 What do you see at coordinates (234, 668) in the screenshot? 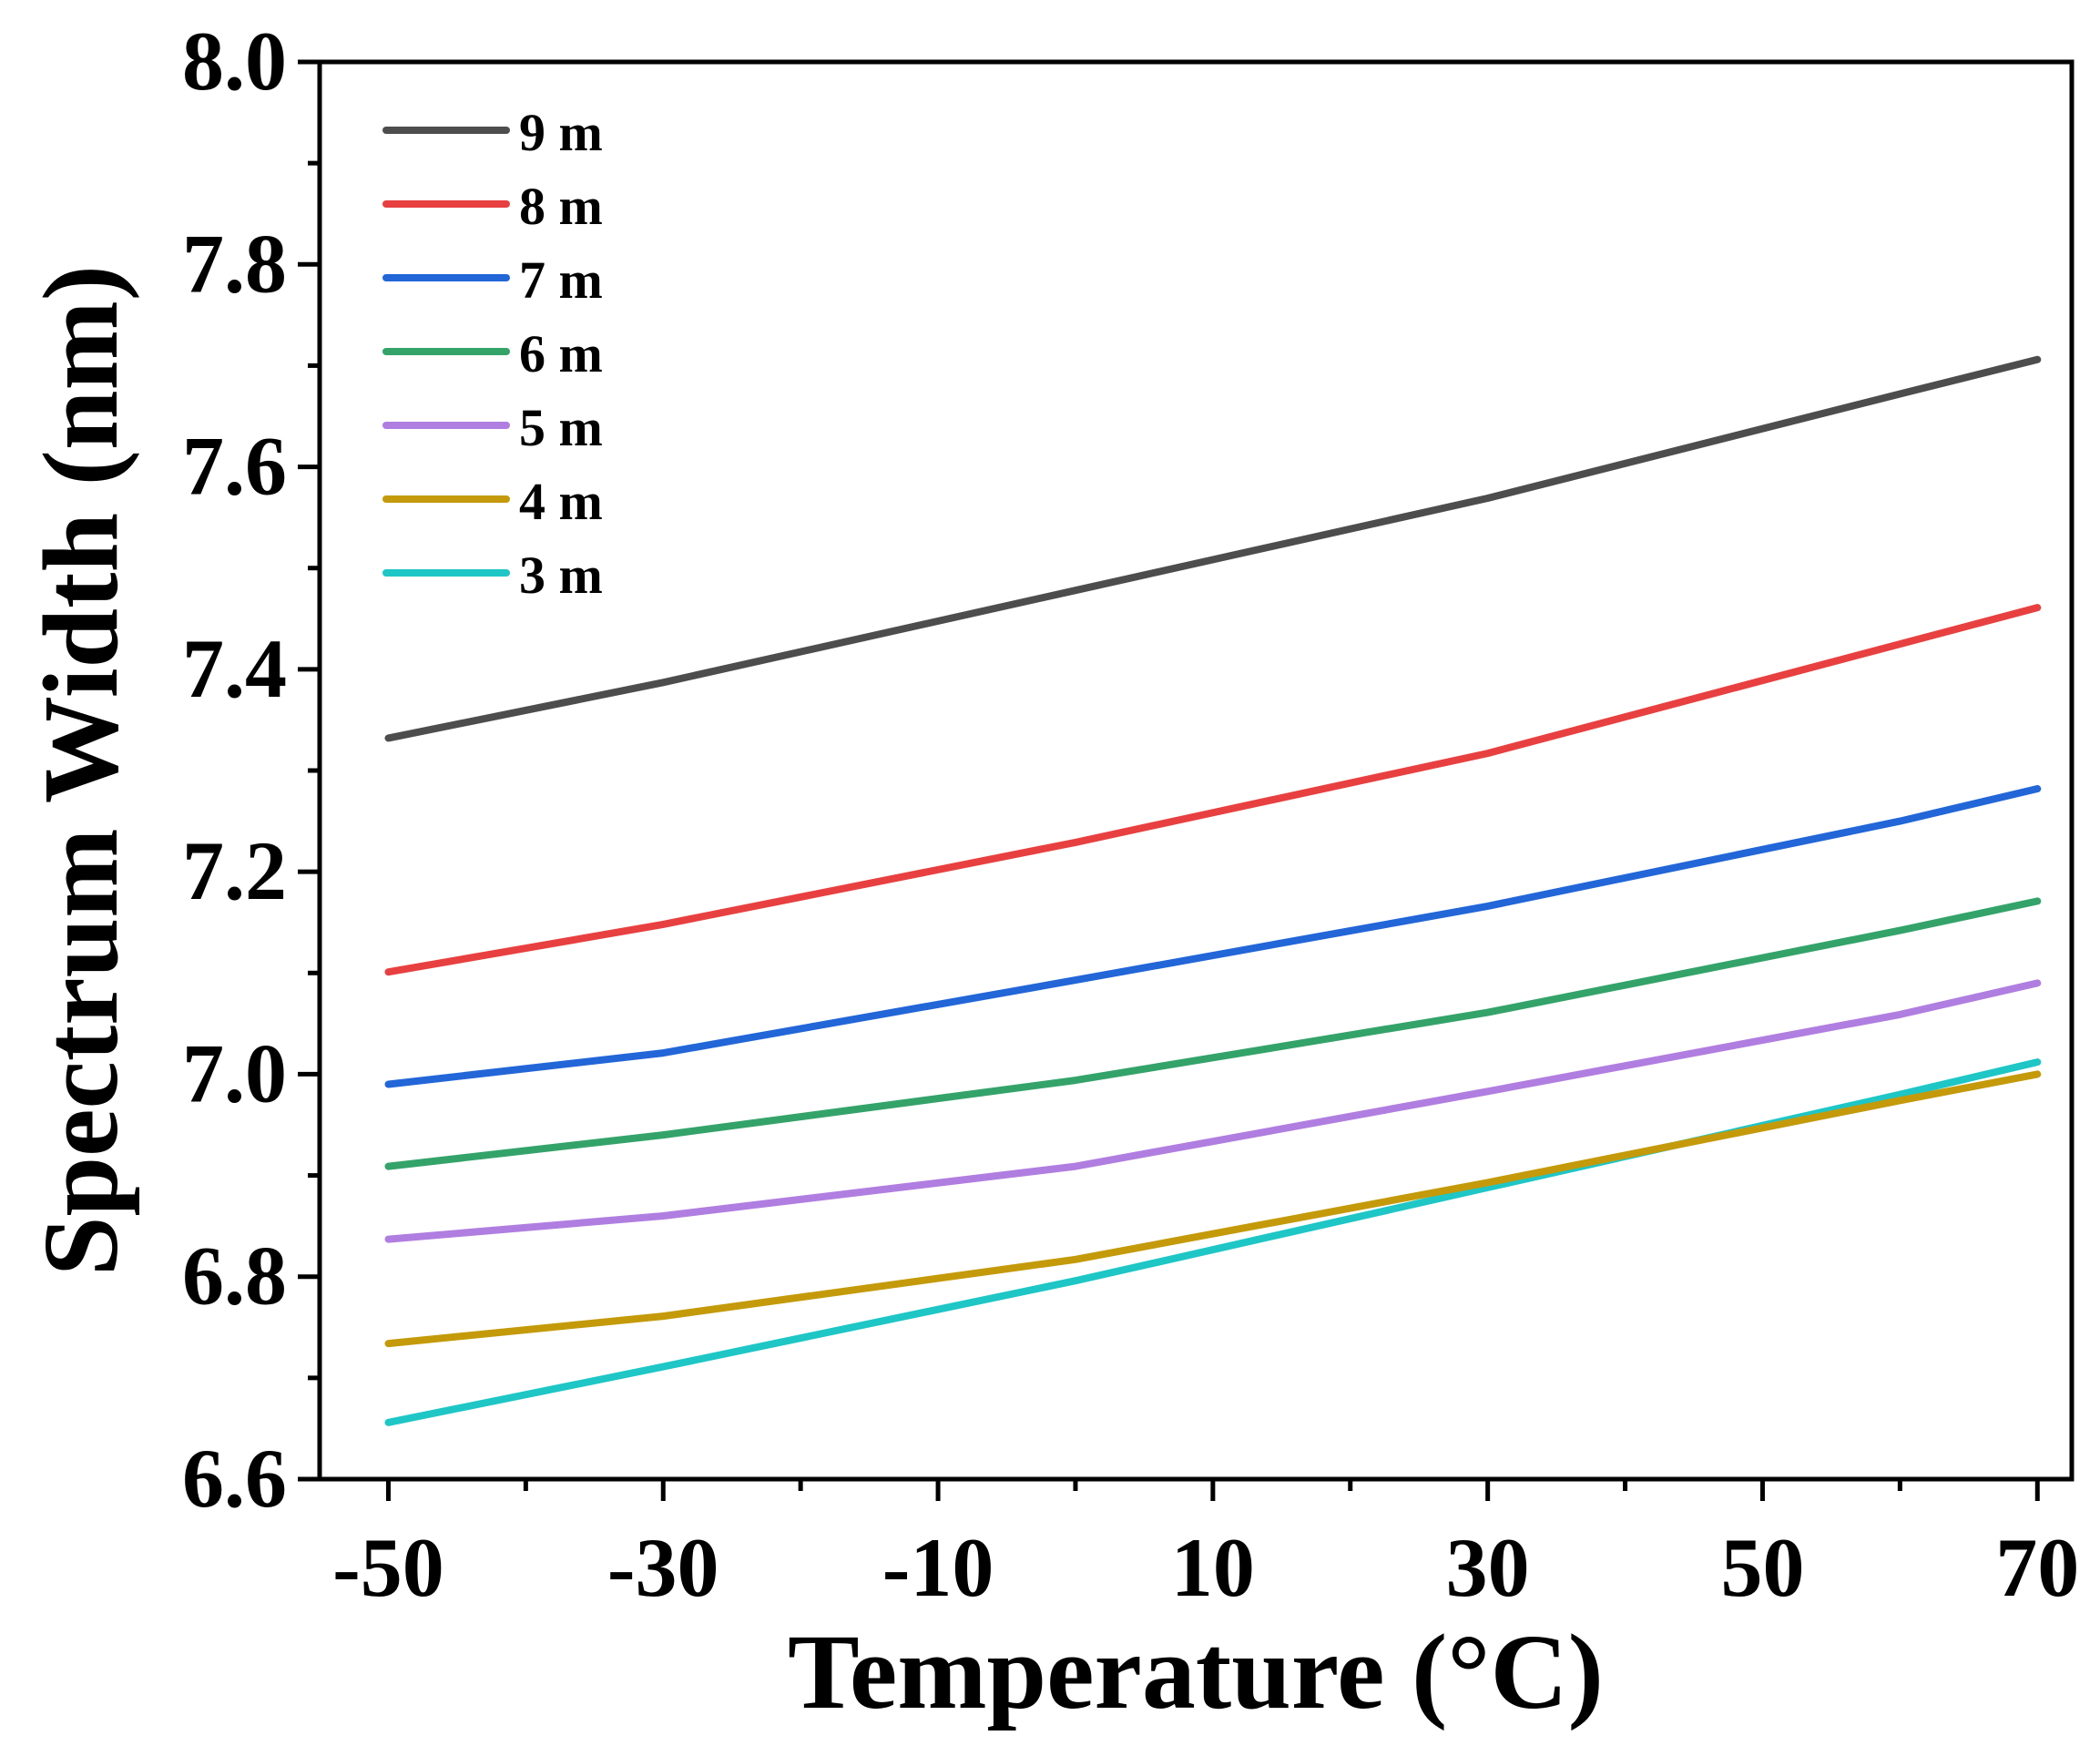
I see `y-tick-label: 7.4` at bounding box center [234, 668].